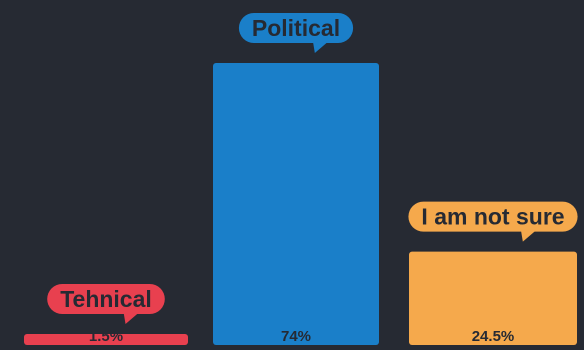 Image resolution: width=584 pixels, height=350 pixels. What do you see at coordinates (296, 336) in the screenshot?
I see `value-label-political: 74%` at bounding box center [296, 336].